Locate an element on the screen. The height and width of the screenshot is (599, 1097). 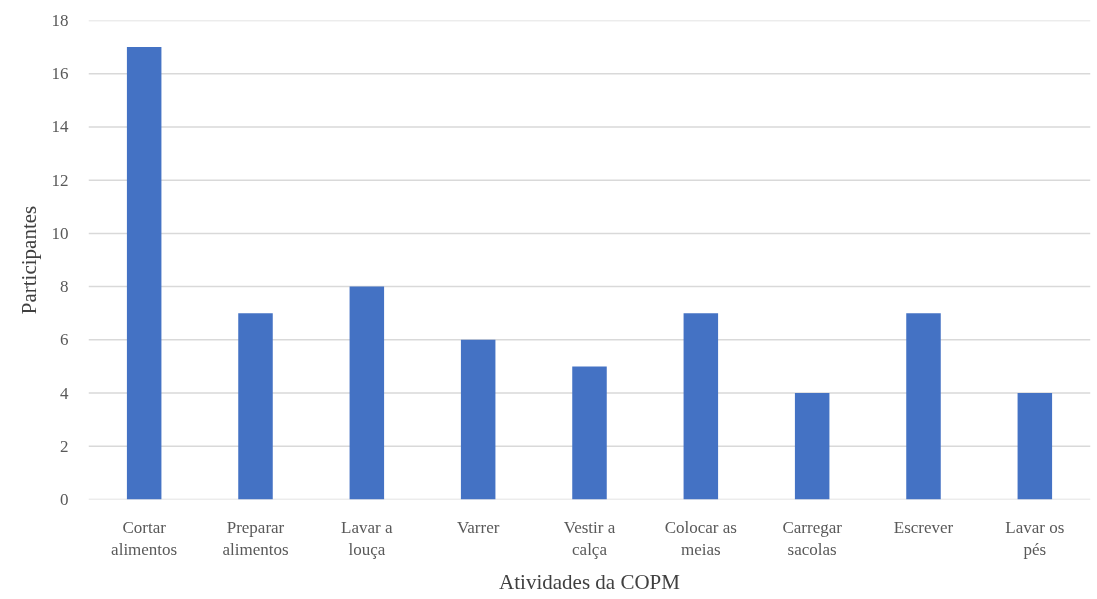
x-tick-label: Varrer is located at coordinates (478, 527).